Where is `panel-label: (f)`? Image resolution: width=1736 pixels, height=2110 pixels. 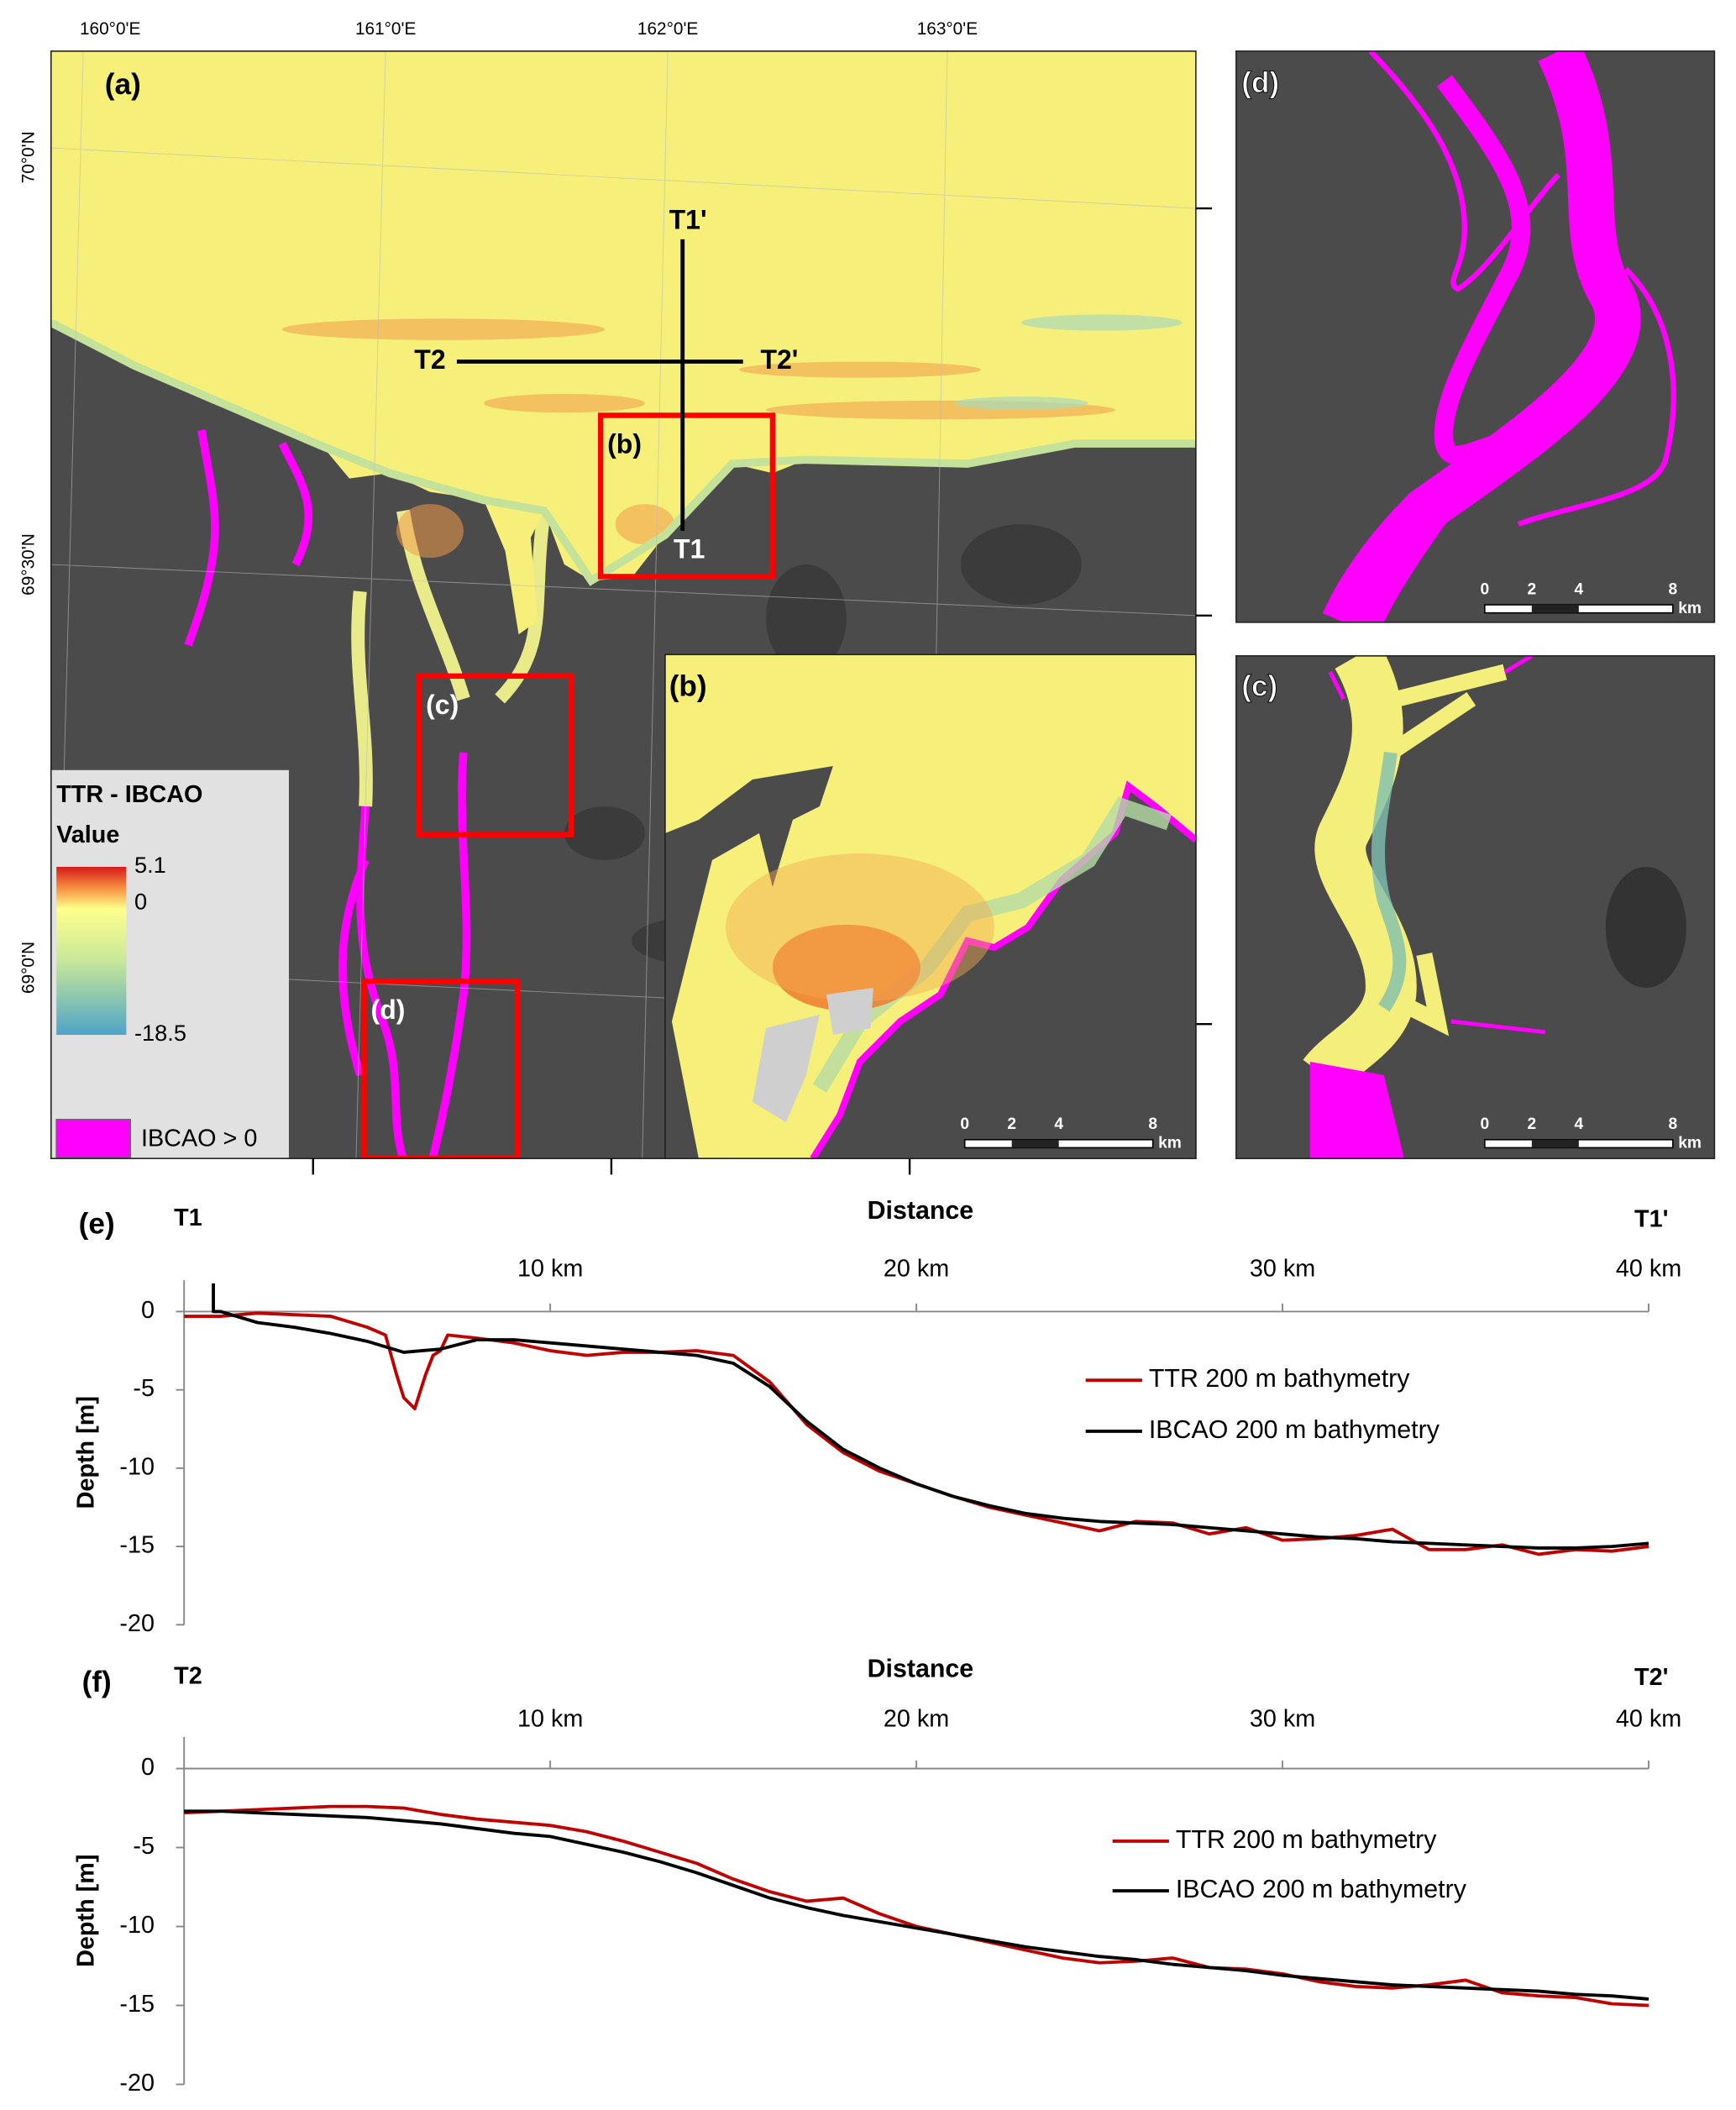
panel-label: (f) is located at coordinates (97, 1682).